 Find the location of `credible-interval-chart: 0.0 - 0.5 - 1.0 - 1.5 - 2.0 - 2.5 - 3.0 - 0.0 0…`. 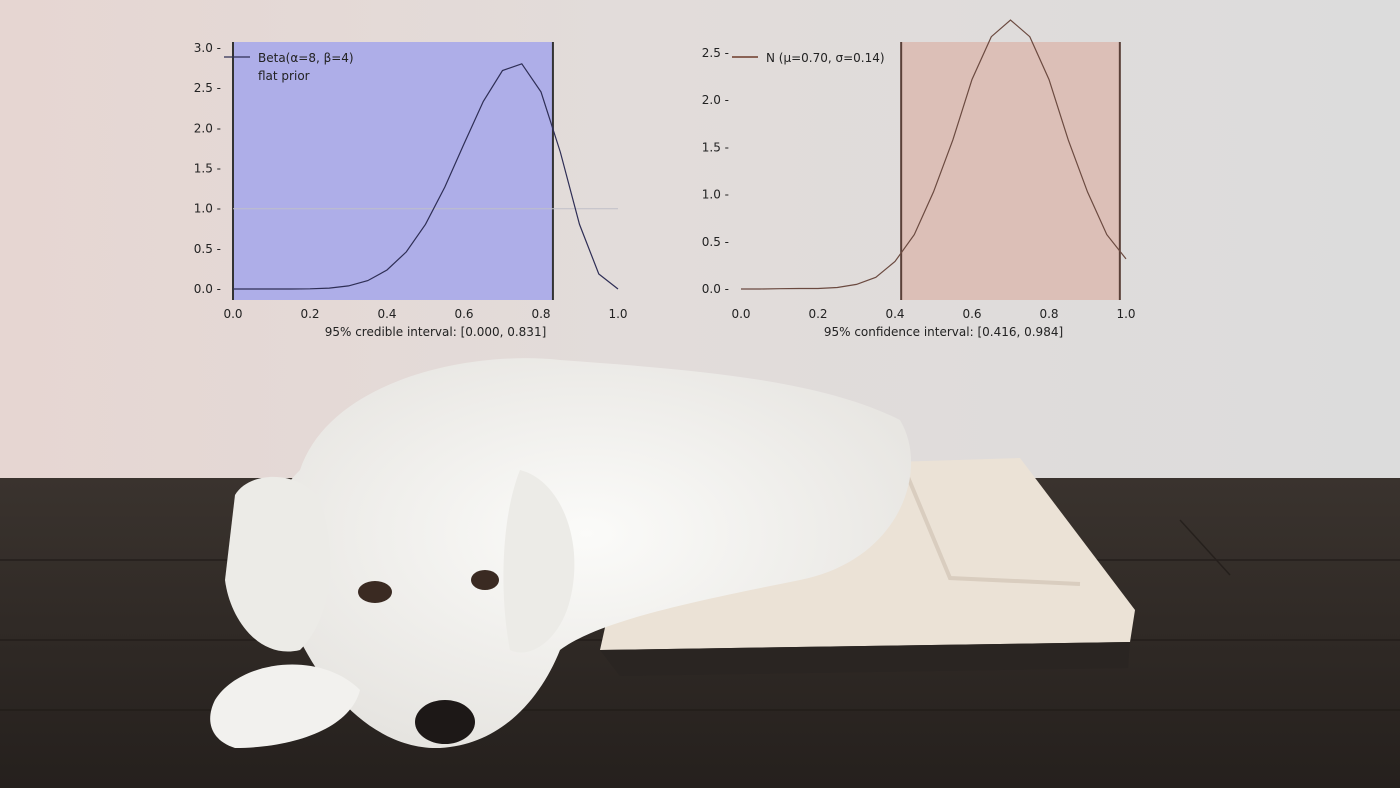

credible-interval-chart: 0.0 - 0.5 - 1.0 - 1.5 - 2.0 - 2.5 - 3.0 - 0.0 0… is located at coordinates (411, 190).